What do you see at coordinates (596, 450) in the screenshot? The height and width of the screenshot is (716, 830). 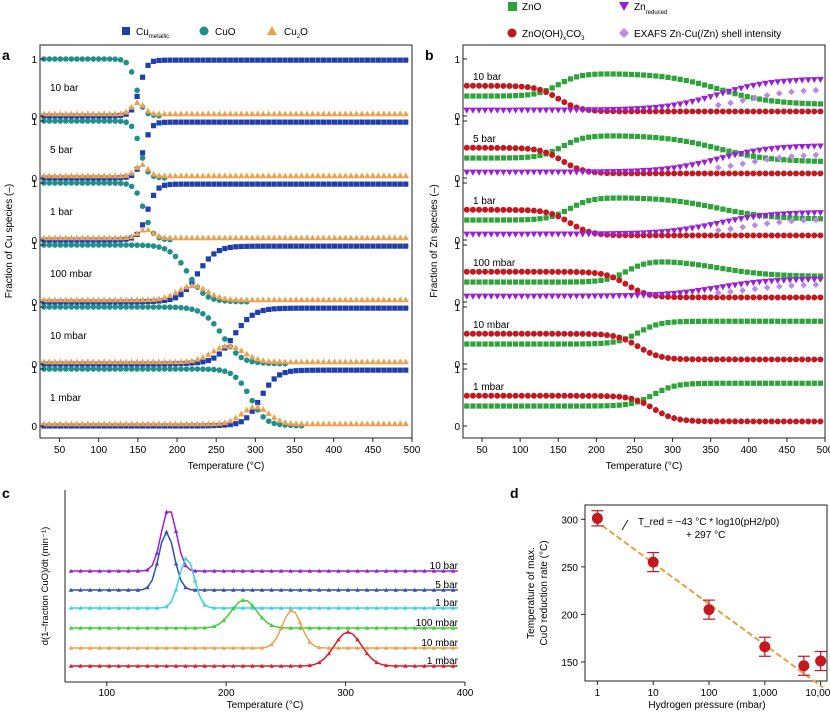 I see `x-tick-label-b: 200` at bounding box center [596, 450].